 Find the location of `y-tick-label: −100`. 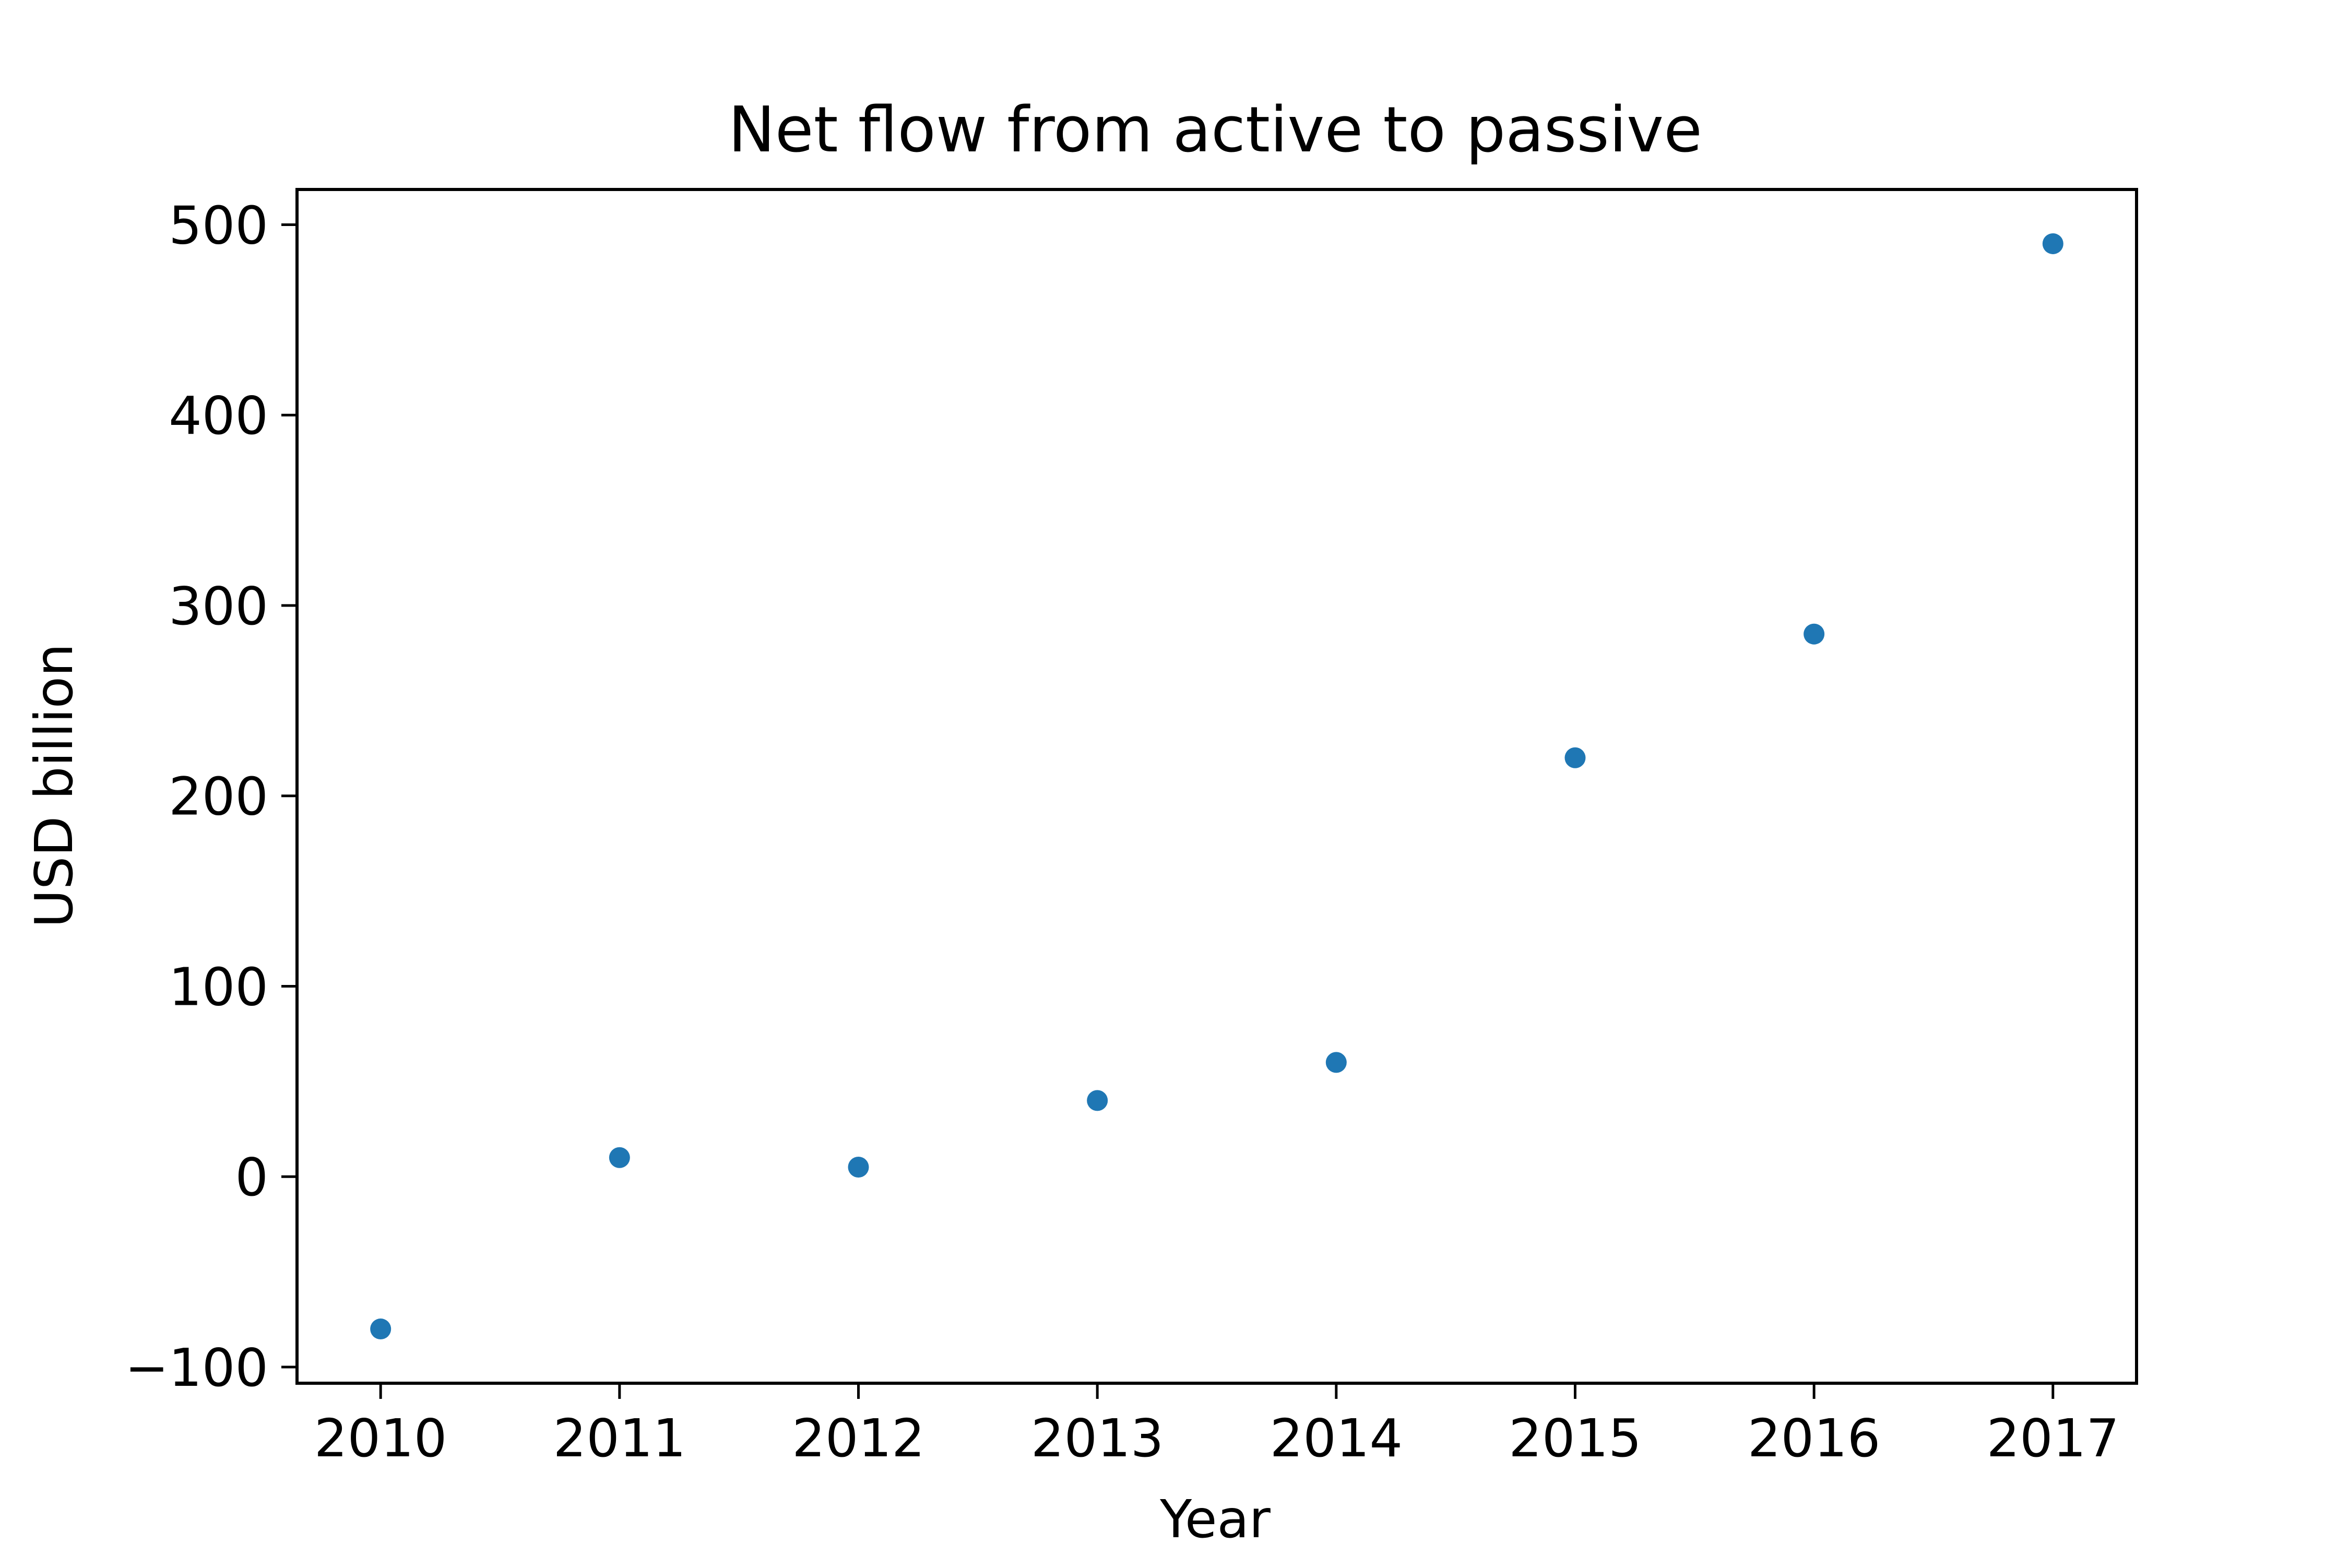

y-tick-label: −100 is located at coordinates (196, 1367).